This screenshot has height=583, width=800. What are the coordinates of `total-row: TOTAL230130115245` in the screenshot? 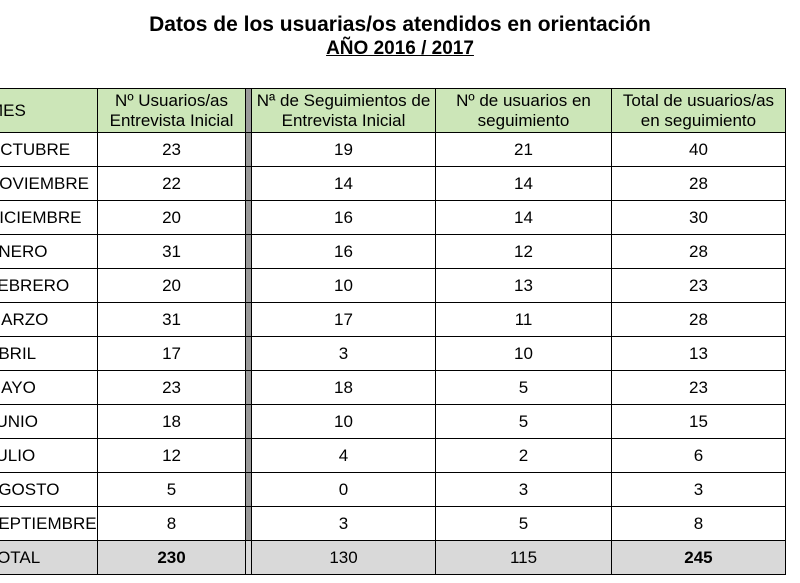 It's located at (393, 557).